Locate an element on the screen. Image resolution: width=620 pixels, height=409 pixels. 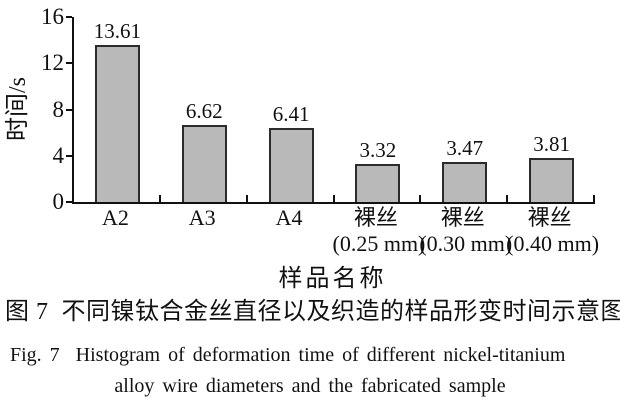
bar-value-label: 6.41 is located at coordinates (291, 113).